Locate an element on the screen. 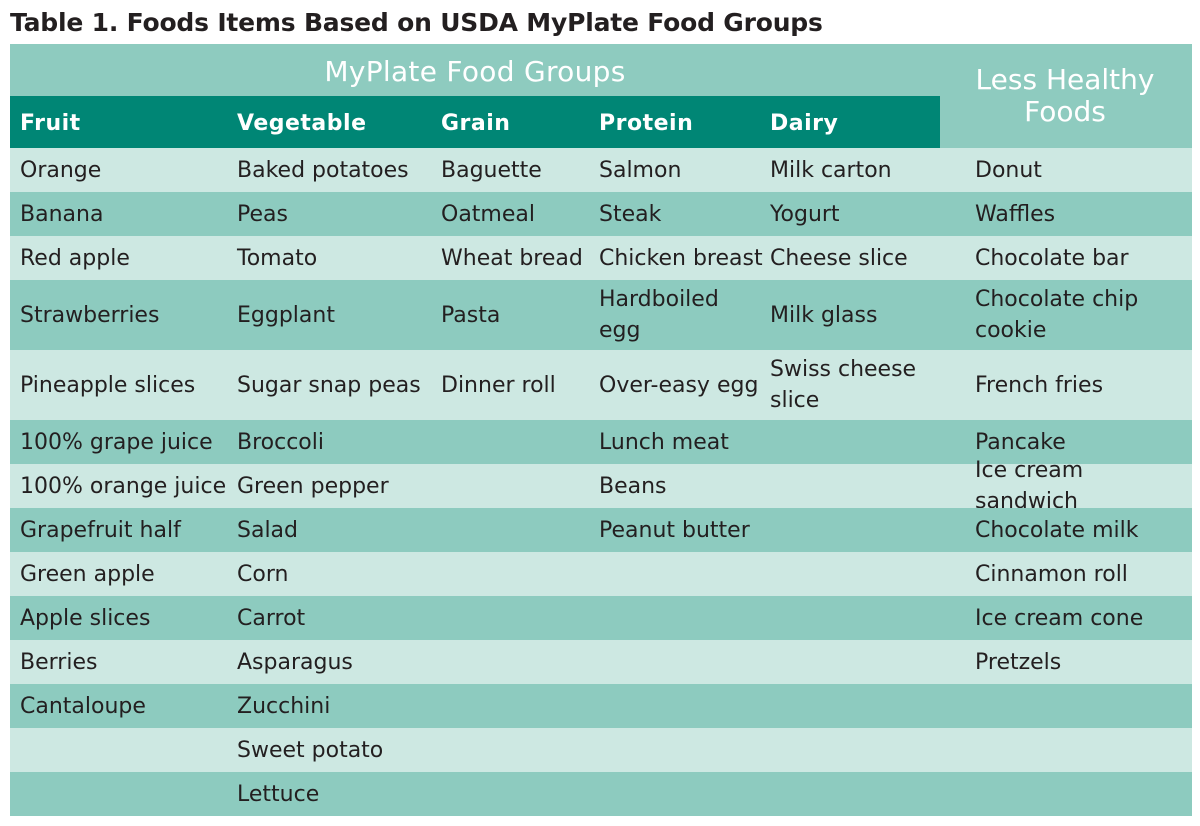 The height and width of the screenshot is (826, 1200). table-cell: Donut is located at coordinates (1008, 170).